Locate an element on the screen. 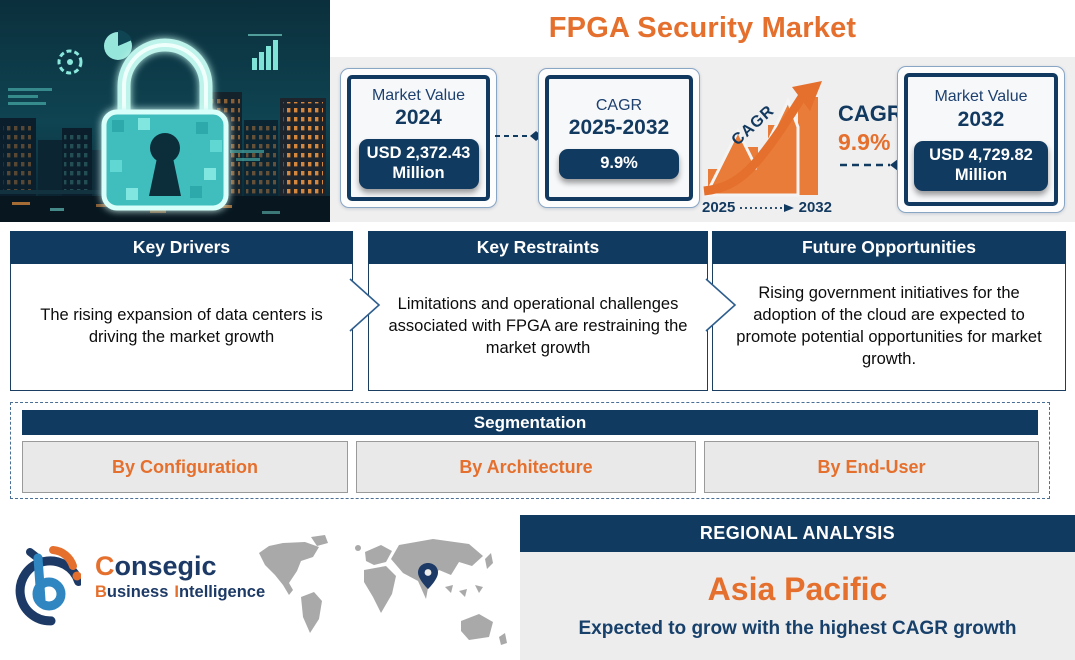 Image resolution: width=1075 pixels, height=660 pixels. market-value-2024-inner: Market Value 2024 USD 2,372.43 Million is located at coordinates (418, 138).